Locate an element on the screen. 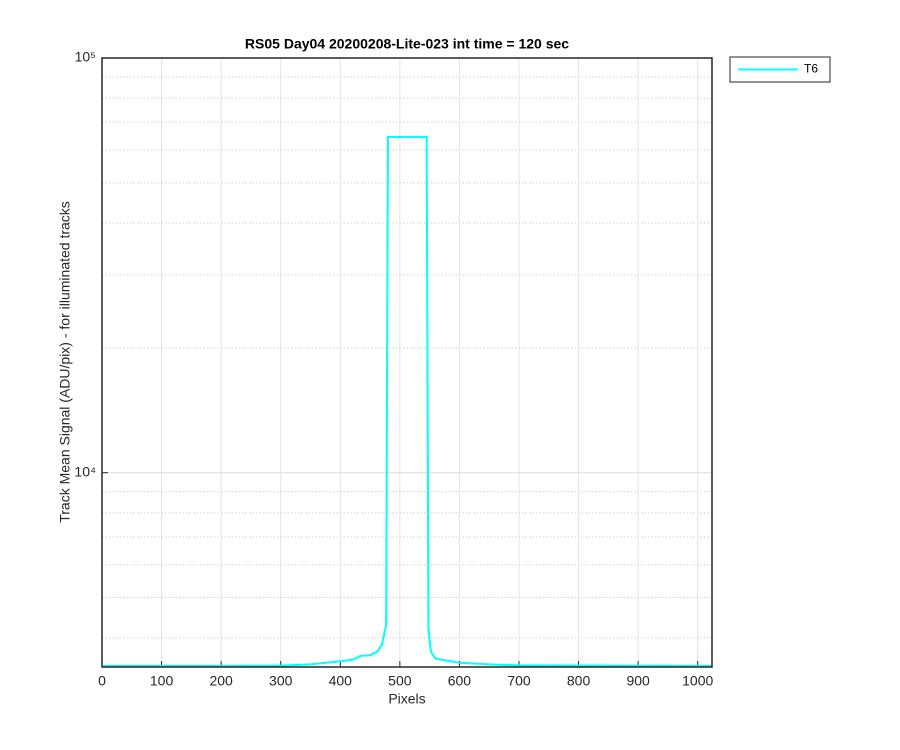 The image size is (900, 750). x-tick-label: 1000 is located at coordinates (697, 681).